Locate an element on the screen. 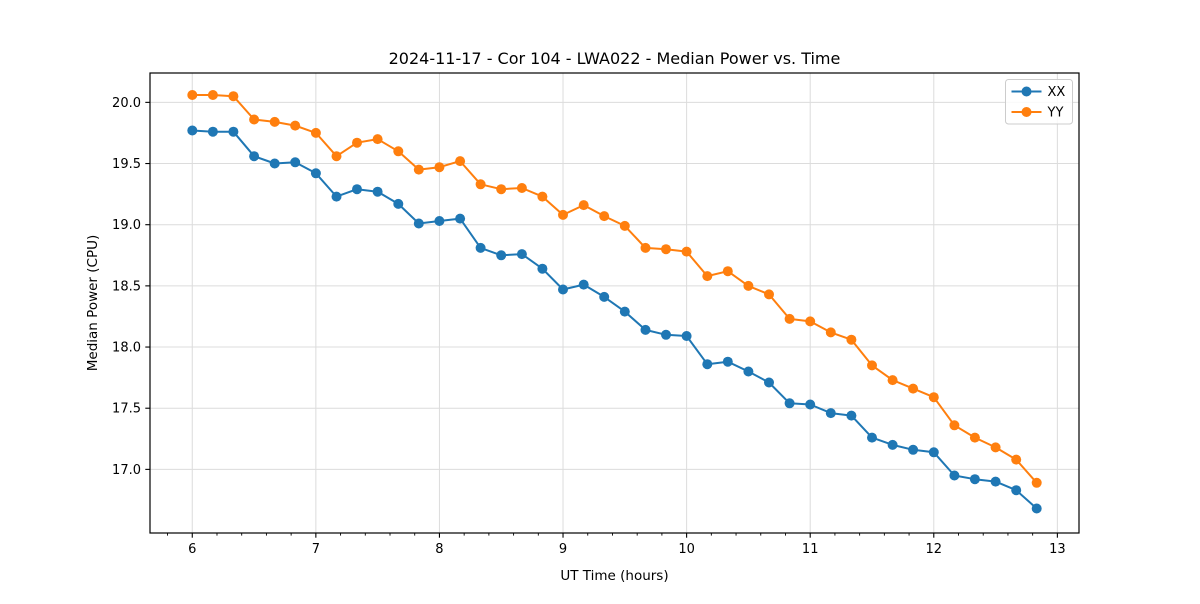 The height and width of the screenshot is (604, 1200). x-tick-label: 9 is located at coordinates (563, 549).